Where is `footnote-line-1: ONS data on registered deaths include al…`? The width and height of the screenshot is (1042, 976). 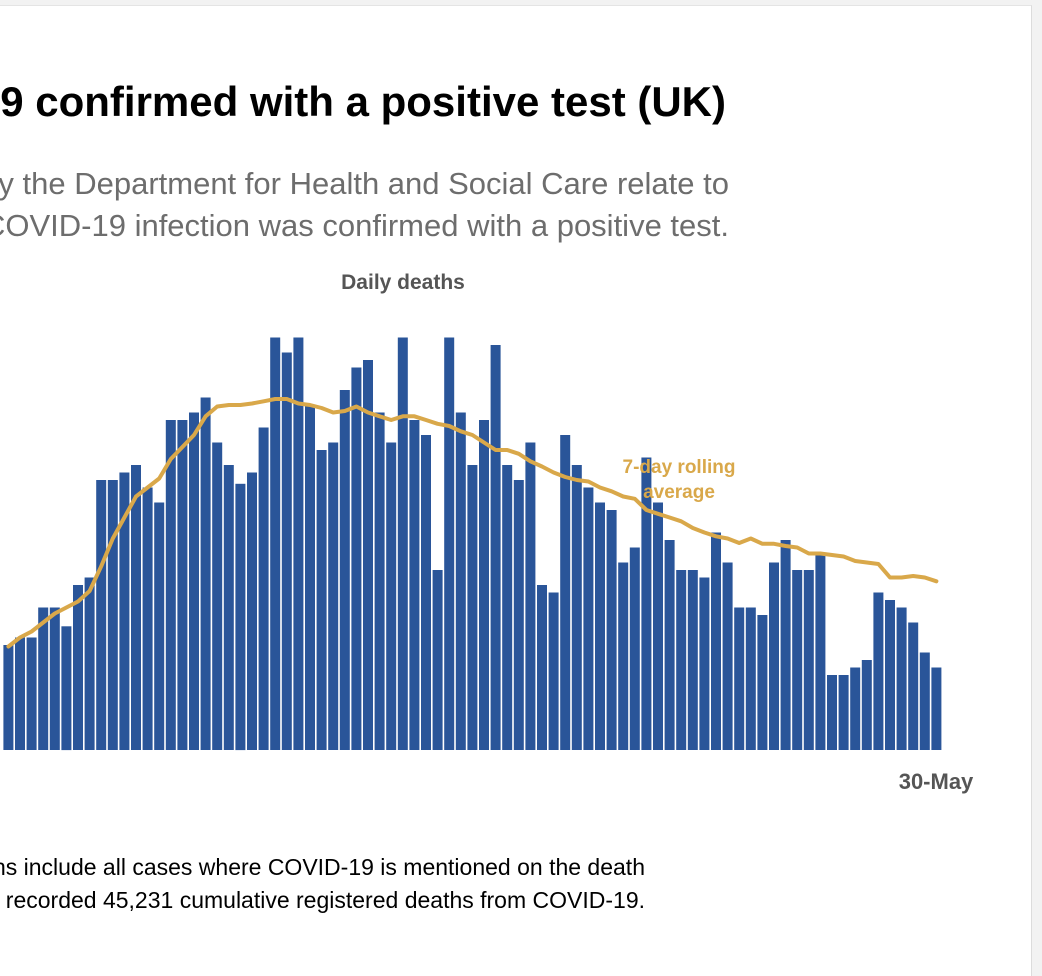 footnote-line-1: ONS data on registered deaths include al… is located at coordinates (322, 867).